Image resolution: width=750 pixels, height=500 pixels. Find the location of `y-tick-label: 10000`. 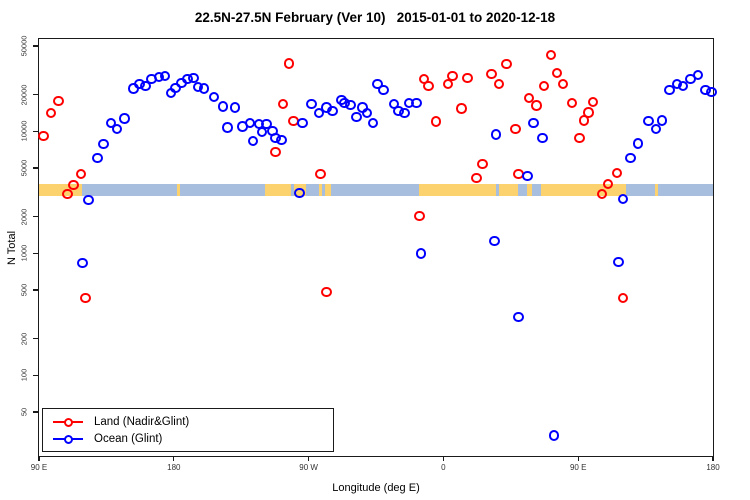

y-tick-label: 10000 is located at coordinates (24, 131).